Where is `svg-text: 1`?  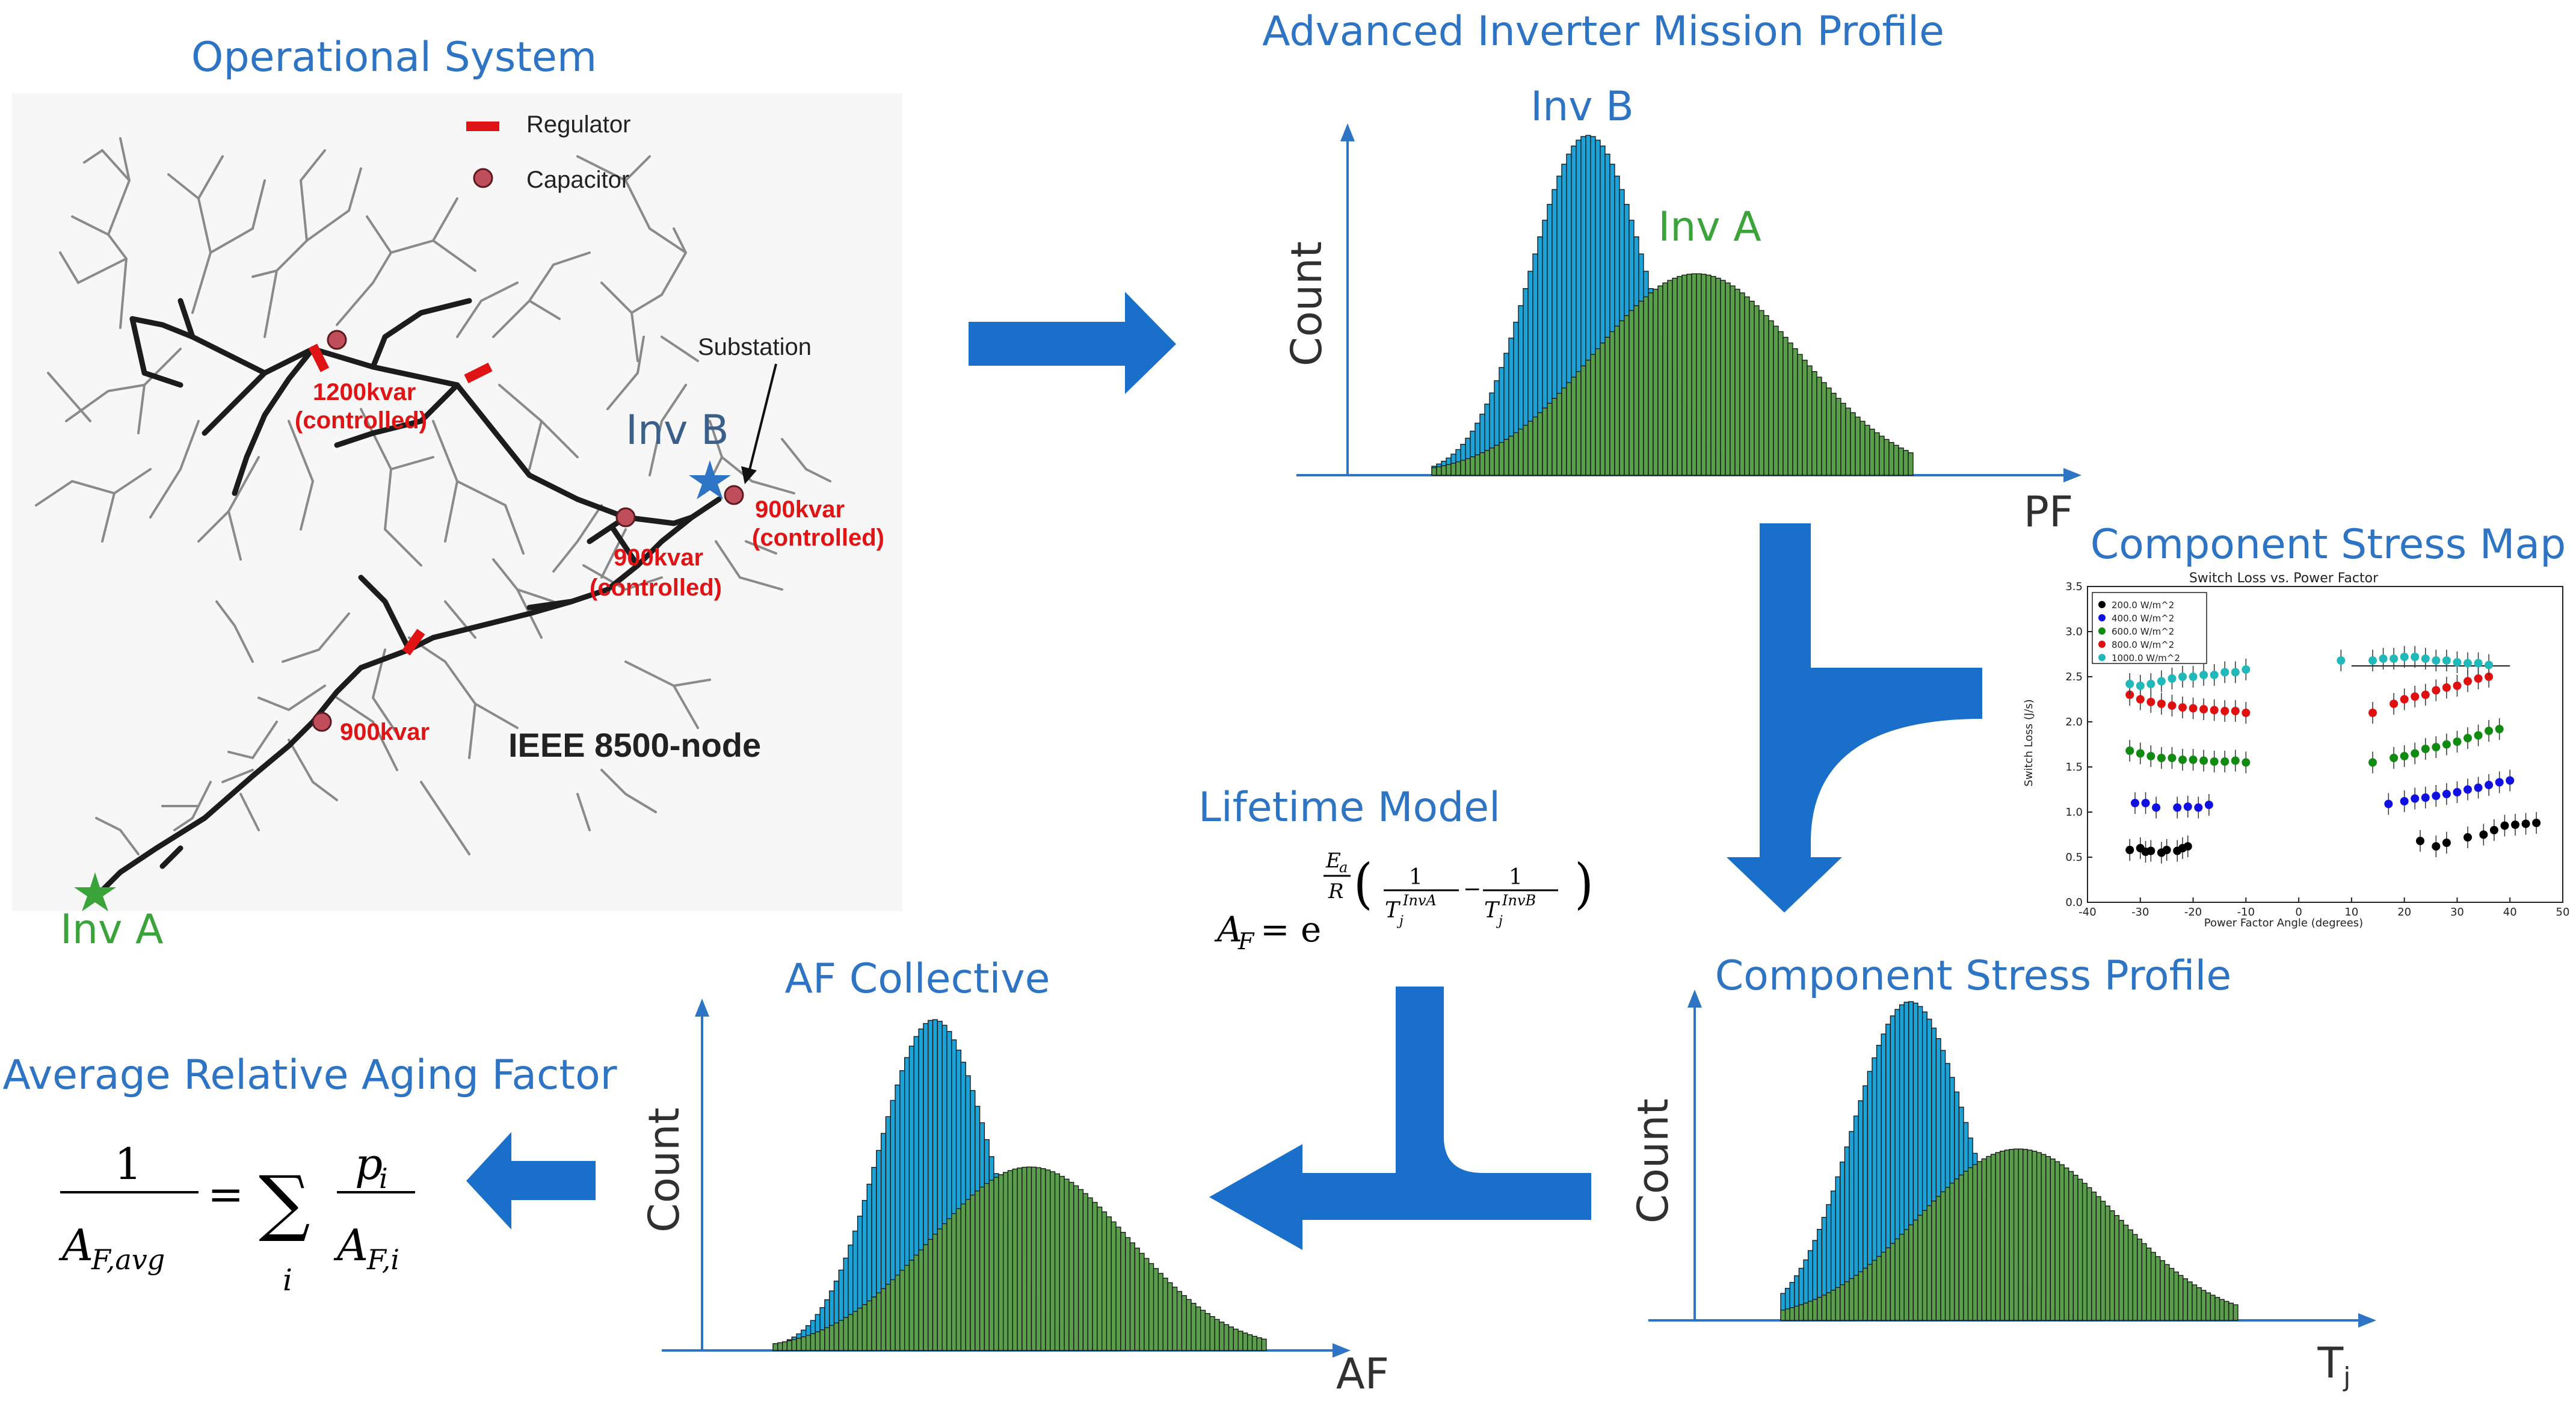 svg-text: 1 is located at coordinates (1516, 877).